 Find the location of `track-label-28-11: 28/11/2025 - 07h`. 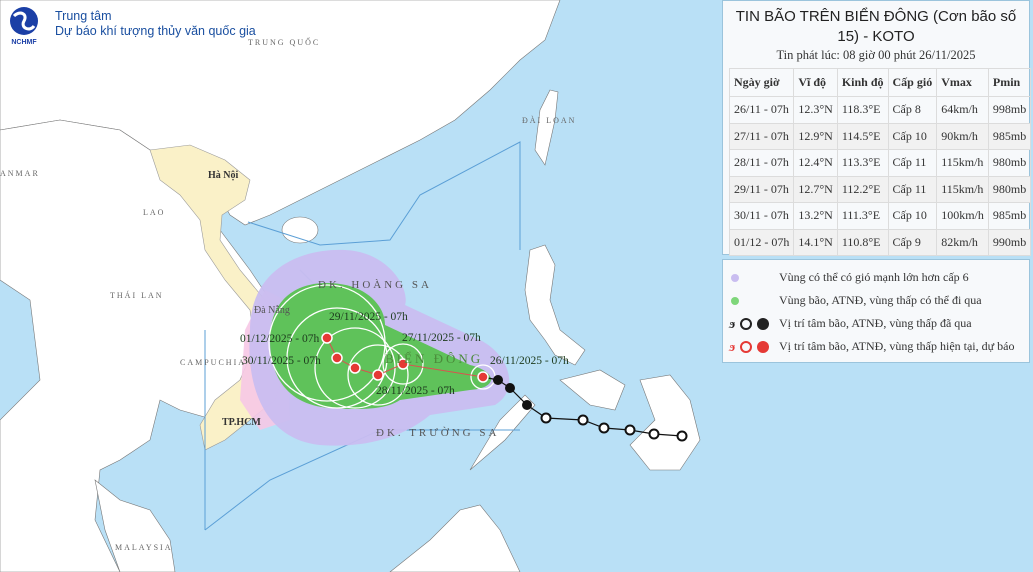

track-label-28-11: 28/11/2025 - 07h is located at coordinates (415, 391).